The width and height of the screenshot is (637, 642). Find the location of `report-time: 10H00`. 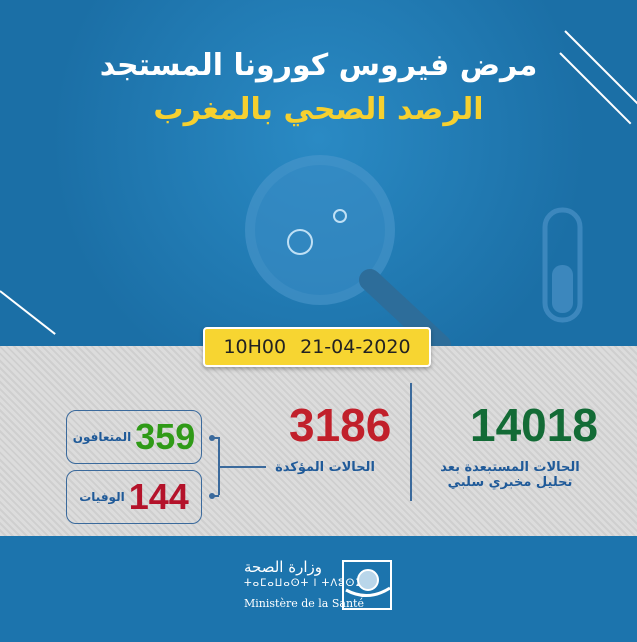

report-time: 10H00 is located at coordinates (255, 347).